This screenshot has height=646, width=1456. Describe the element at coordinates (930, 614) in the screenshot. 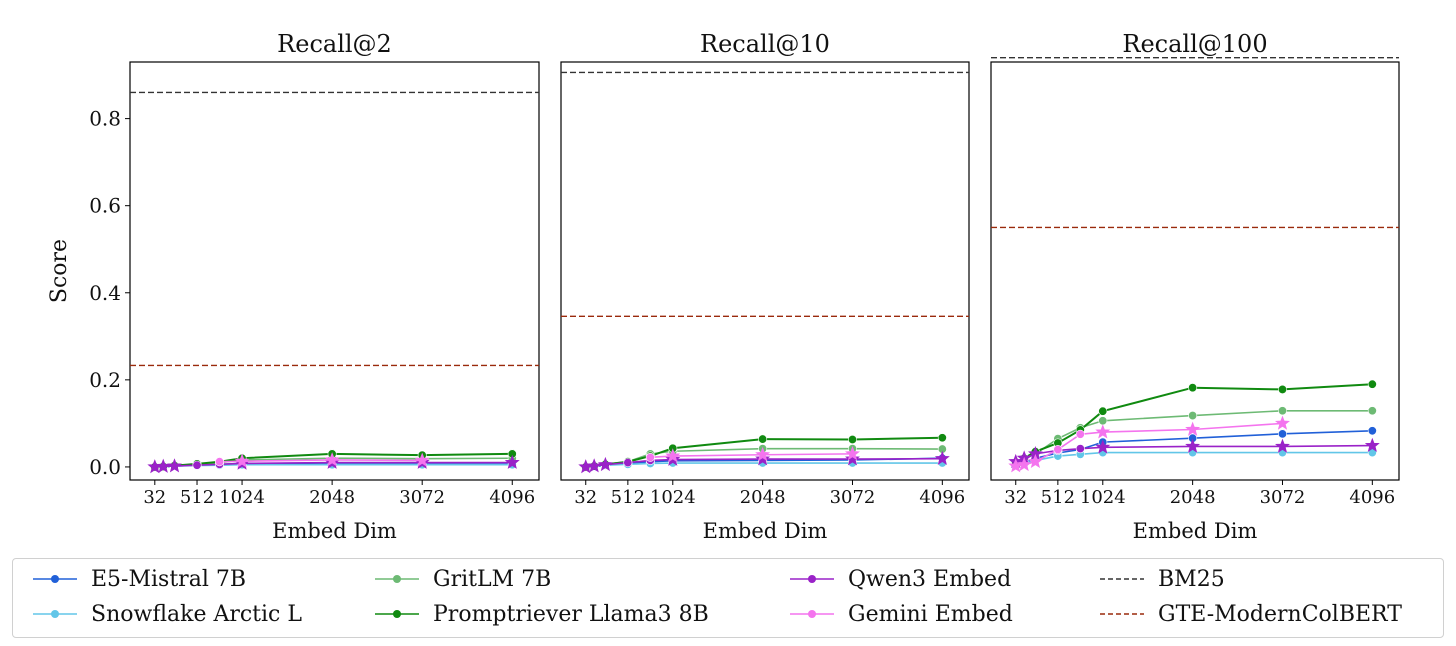

I see `legend-label: Gemini Embed` at that location.